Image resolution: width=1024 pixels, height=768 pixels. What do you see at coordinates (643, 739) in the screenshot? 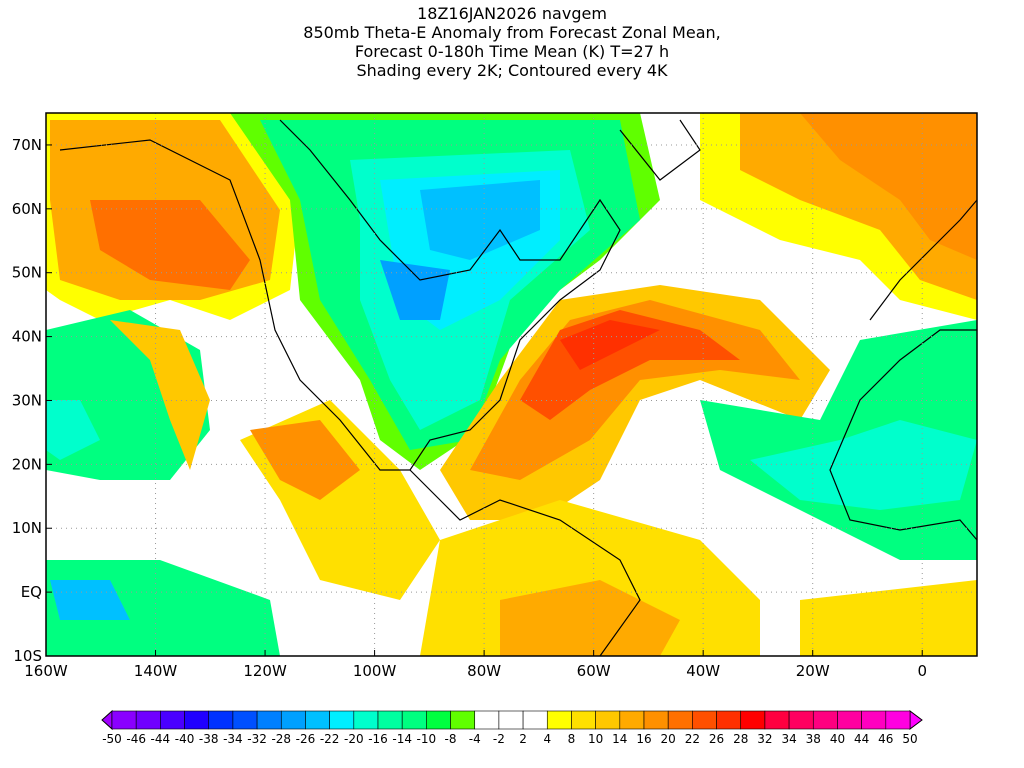
I see `colorbar-label: 16` at bounding box center [643, 739].